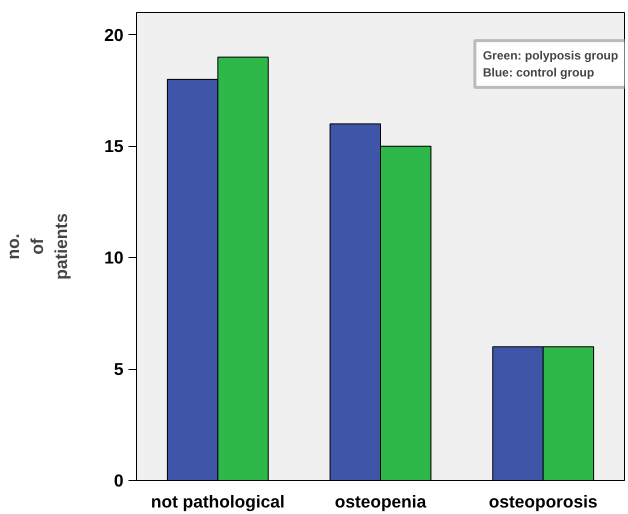 The width and height of the screenshot is (628, 514). What do you see at coordinates (114, 146) in the screenshot?
I see `y-tick-label: 15` at bounding box center [114, 146].